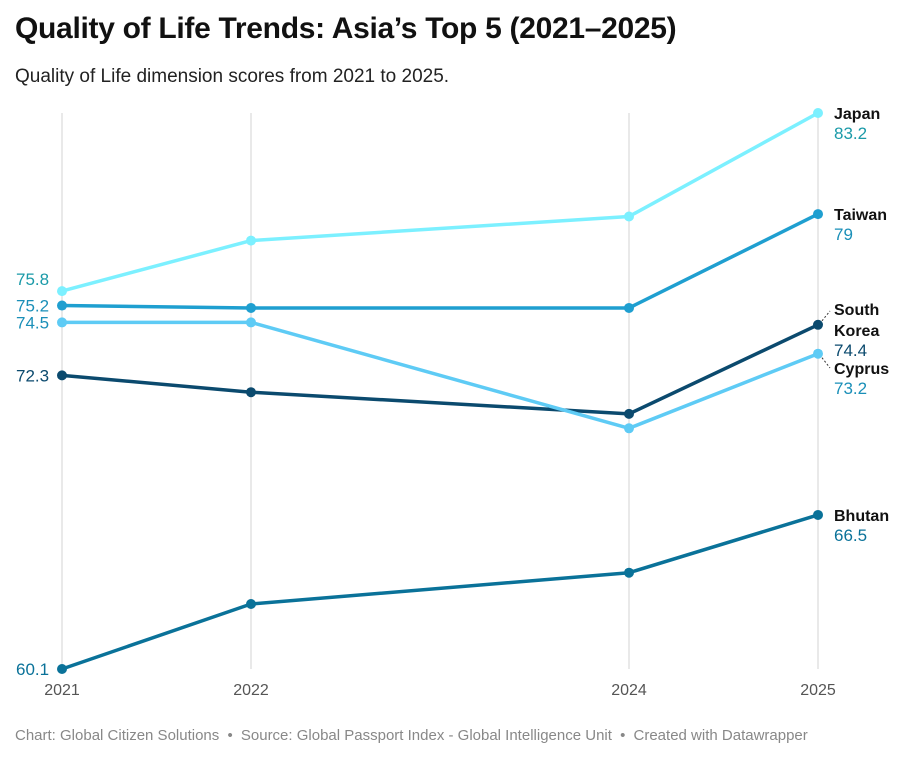 Image resolution: width=904 pixels, height=762 pixels. What do you see at coordinates (62, 322) in the screenshot?
I see `point-cyprus-2021` at bounding box center [62, 322].